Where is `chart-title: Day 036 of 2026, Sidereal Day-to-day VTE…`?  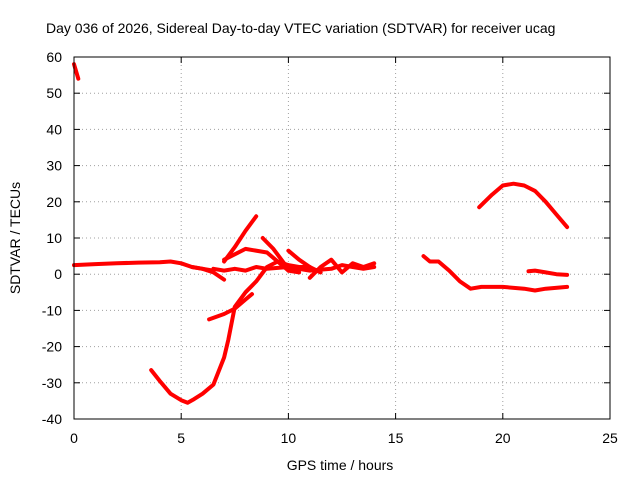
chart-title: Day 036 of 2026, Sidereal Day-to-day VTE… is located at coordinates (300, 28).